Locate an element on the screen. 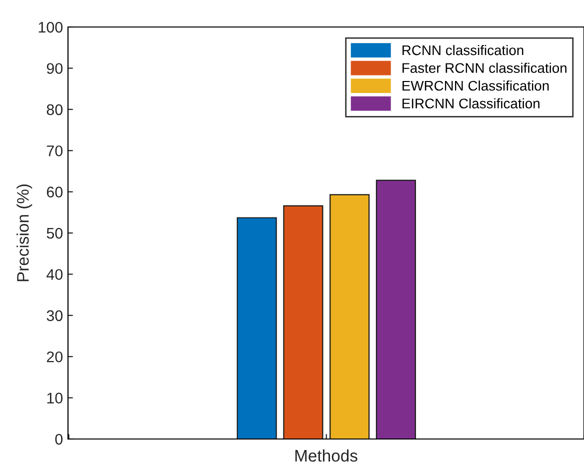  y-tick-label: 30 is located at coordinates (54, 316).